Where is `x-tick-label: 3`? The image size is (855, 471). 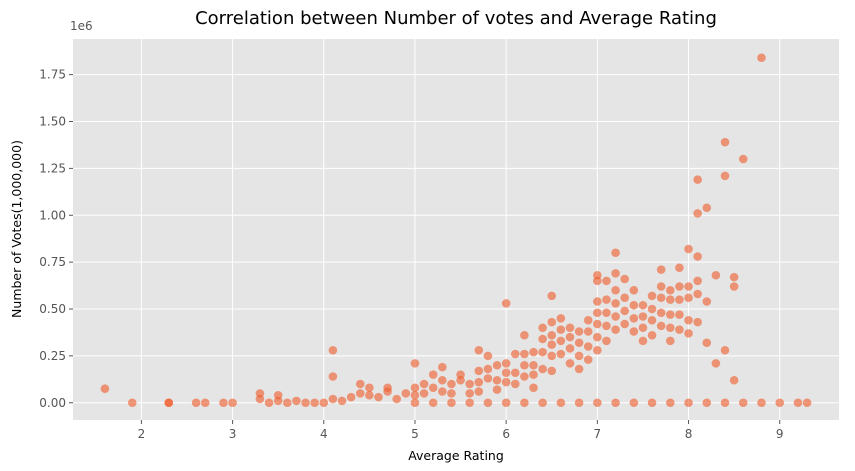 x-tick-label: 3 is located at coordinates (233, 434).